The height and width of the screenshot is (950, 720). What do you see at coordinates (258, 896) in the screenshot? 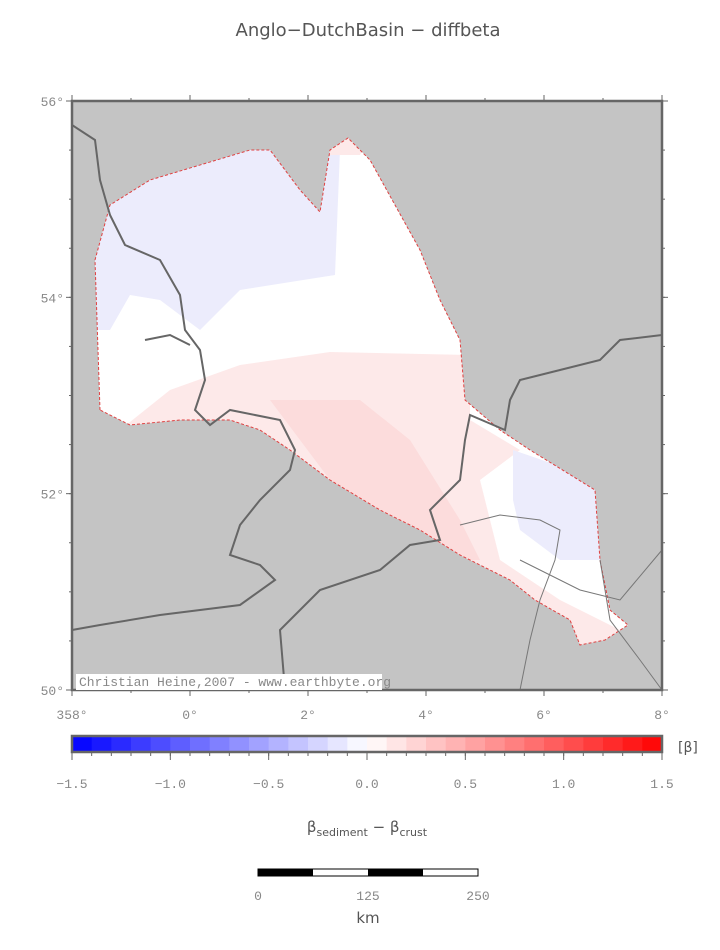
I see `scalebar-label: 0` at bounding box center [258, 896].